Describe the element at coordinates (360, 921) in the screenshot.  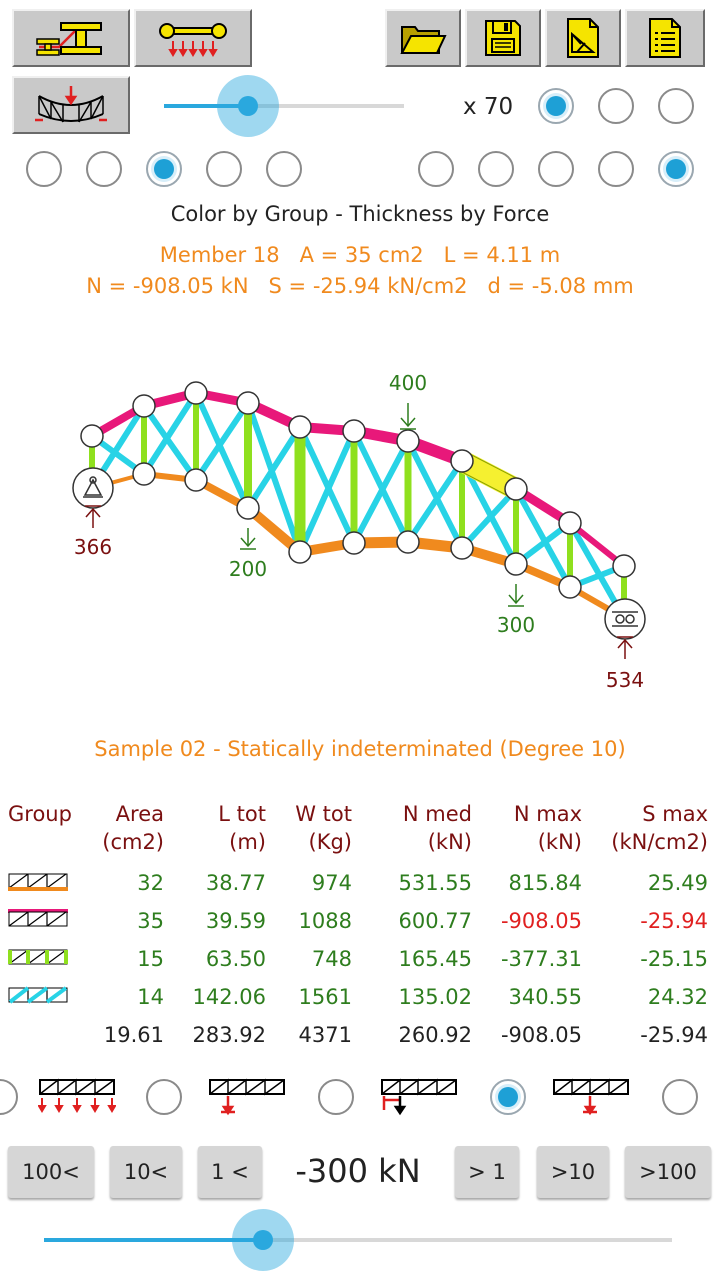
I see `table-row: 35 39.59 1088 600.77 -908.05 -25.94` at that location.